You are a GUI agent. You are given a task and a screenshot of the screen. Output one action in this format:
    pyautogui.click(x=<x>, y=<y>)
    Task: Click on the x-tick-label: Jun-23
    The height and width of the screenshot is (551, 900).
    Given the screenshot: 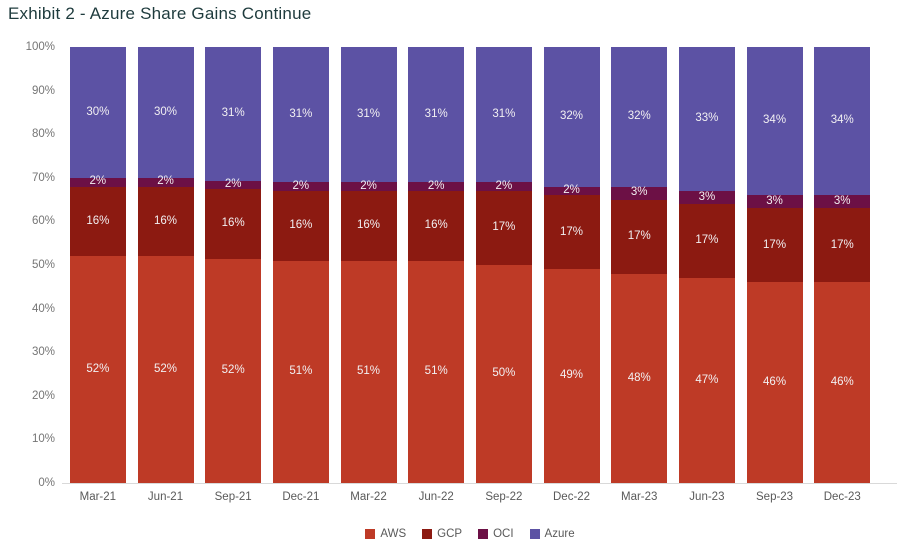 What is the action you would take?
    pyautogui.click(x=707, y=497)
    